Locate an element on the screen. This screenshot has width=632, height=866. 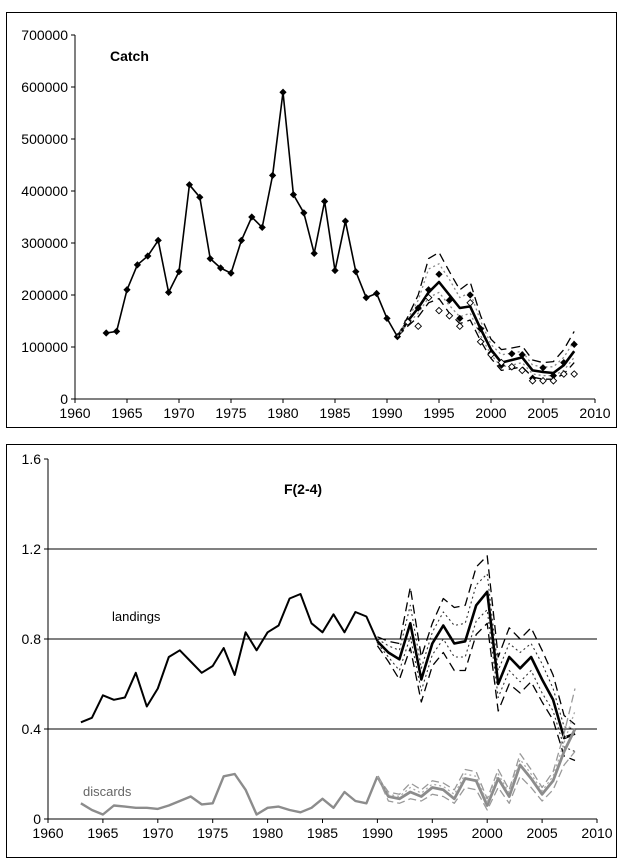
y-tick-label: 0.8 is located at coordinates (32, 639).